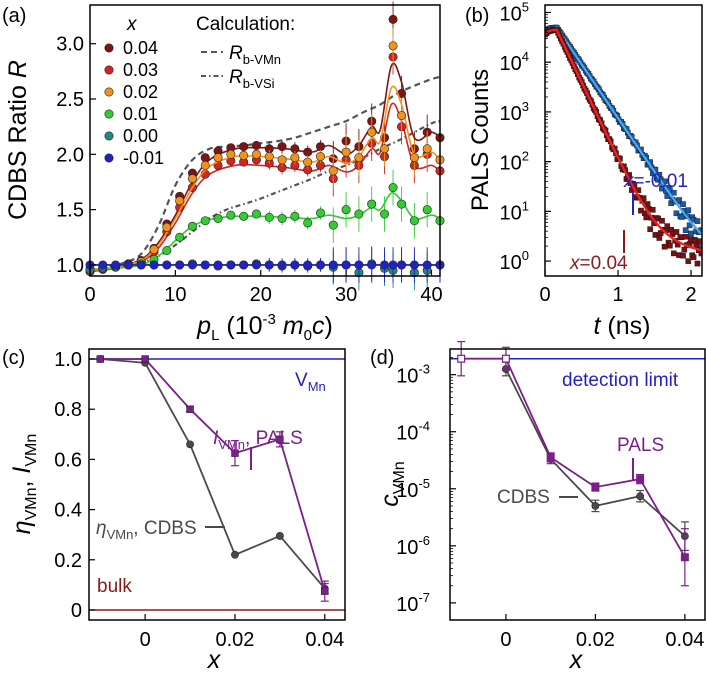 The height and width of the screenshot is (675, 706). What do you see at coordinates (514, 211) in the screenshot?
I see `y-tick-label: 10¹` at bounding box center [514, 211].